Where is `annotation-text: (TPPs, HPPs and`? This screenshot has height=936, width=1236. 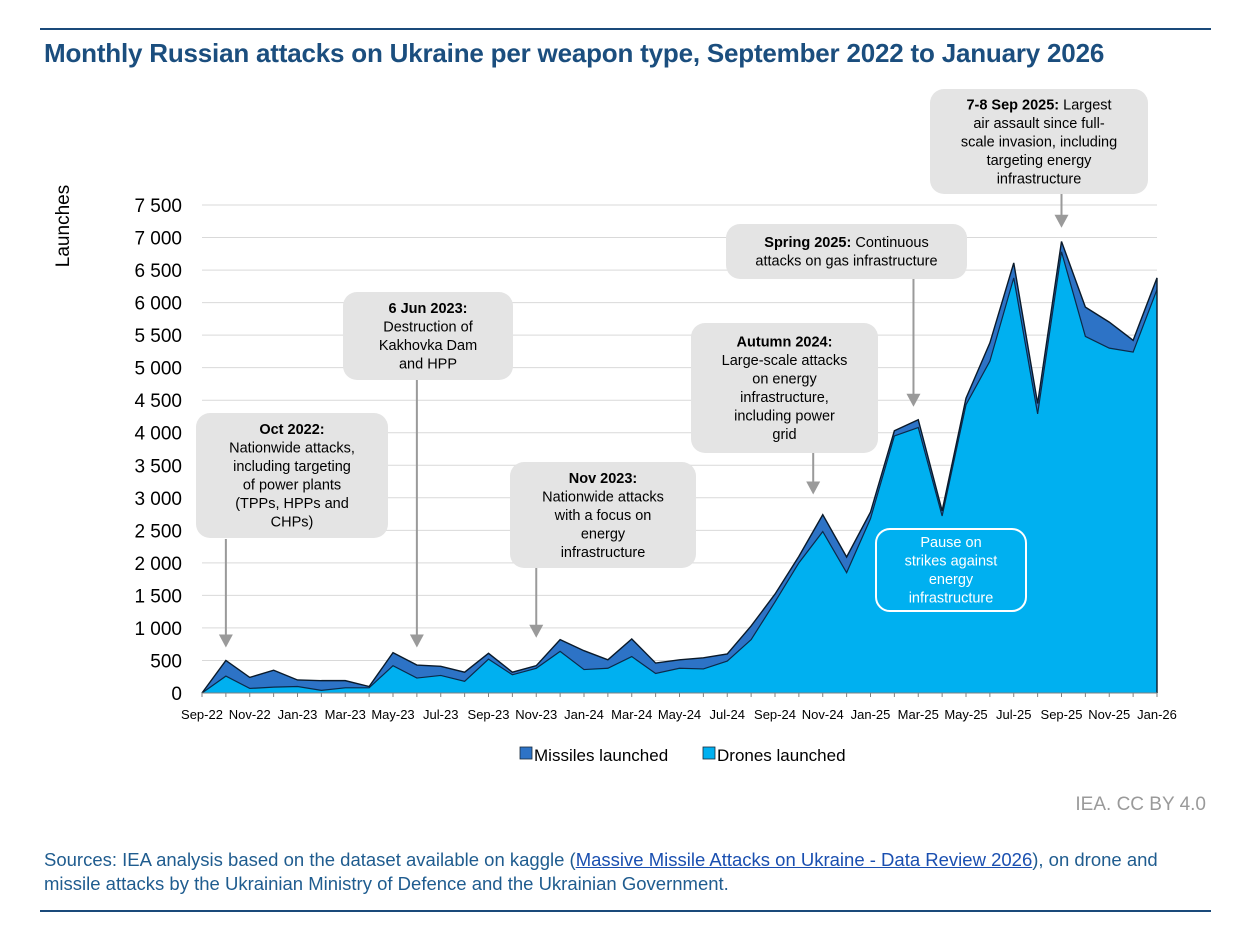 annotation-text: (TPPs, HPPs and is located at coordinates (292, 504).